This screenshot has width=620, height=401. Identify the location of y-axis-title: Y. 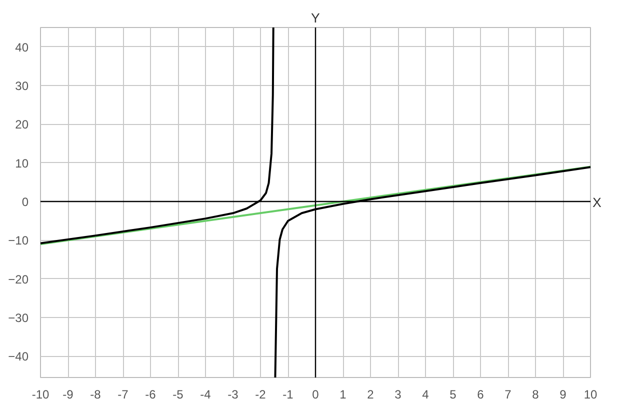
(315, 18).